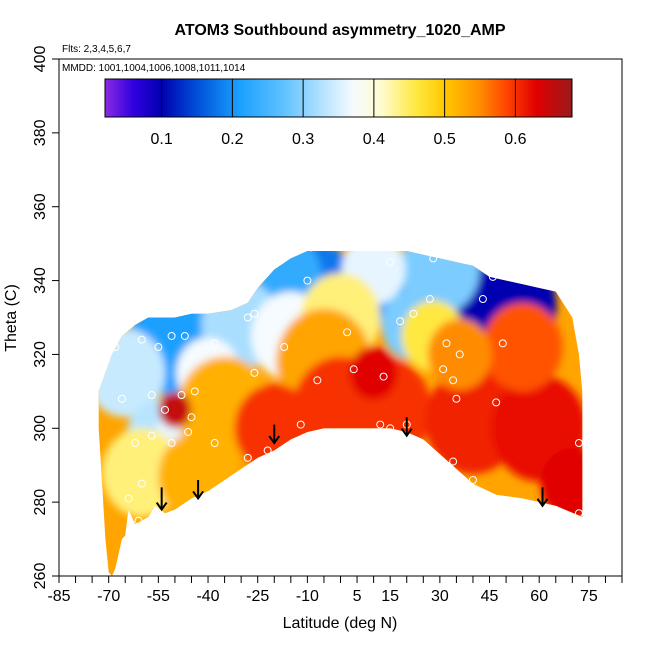 This screenshot has width=650, height=650. I want to click on x-axis-label: Latitude (deg N), so click(340, 623).